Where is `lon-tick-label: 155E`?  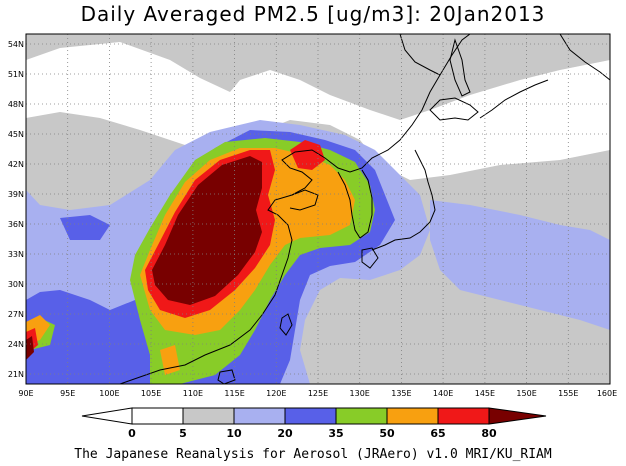
lon-tick-label: 155E is located at coordinates (568, 393).